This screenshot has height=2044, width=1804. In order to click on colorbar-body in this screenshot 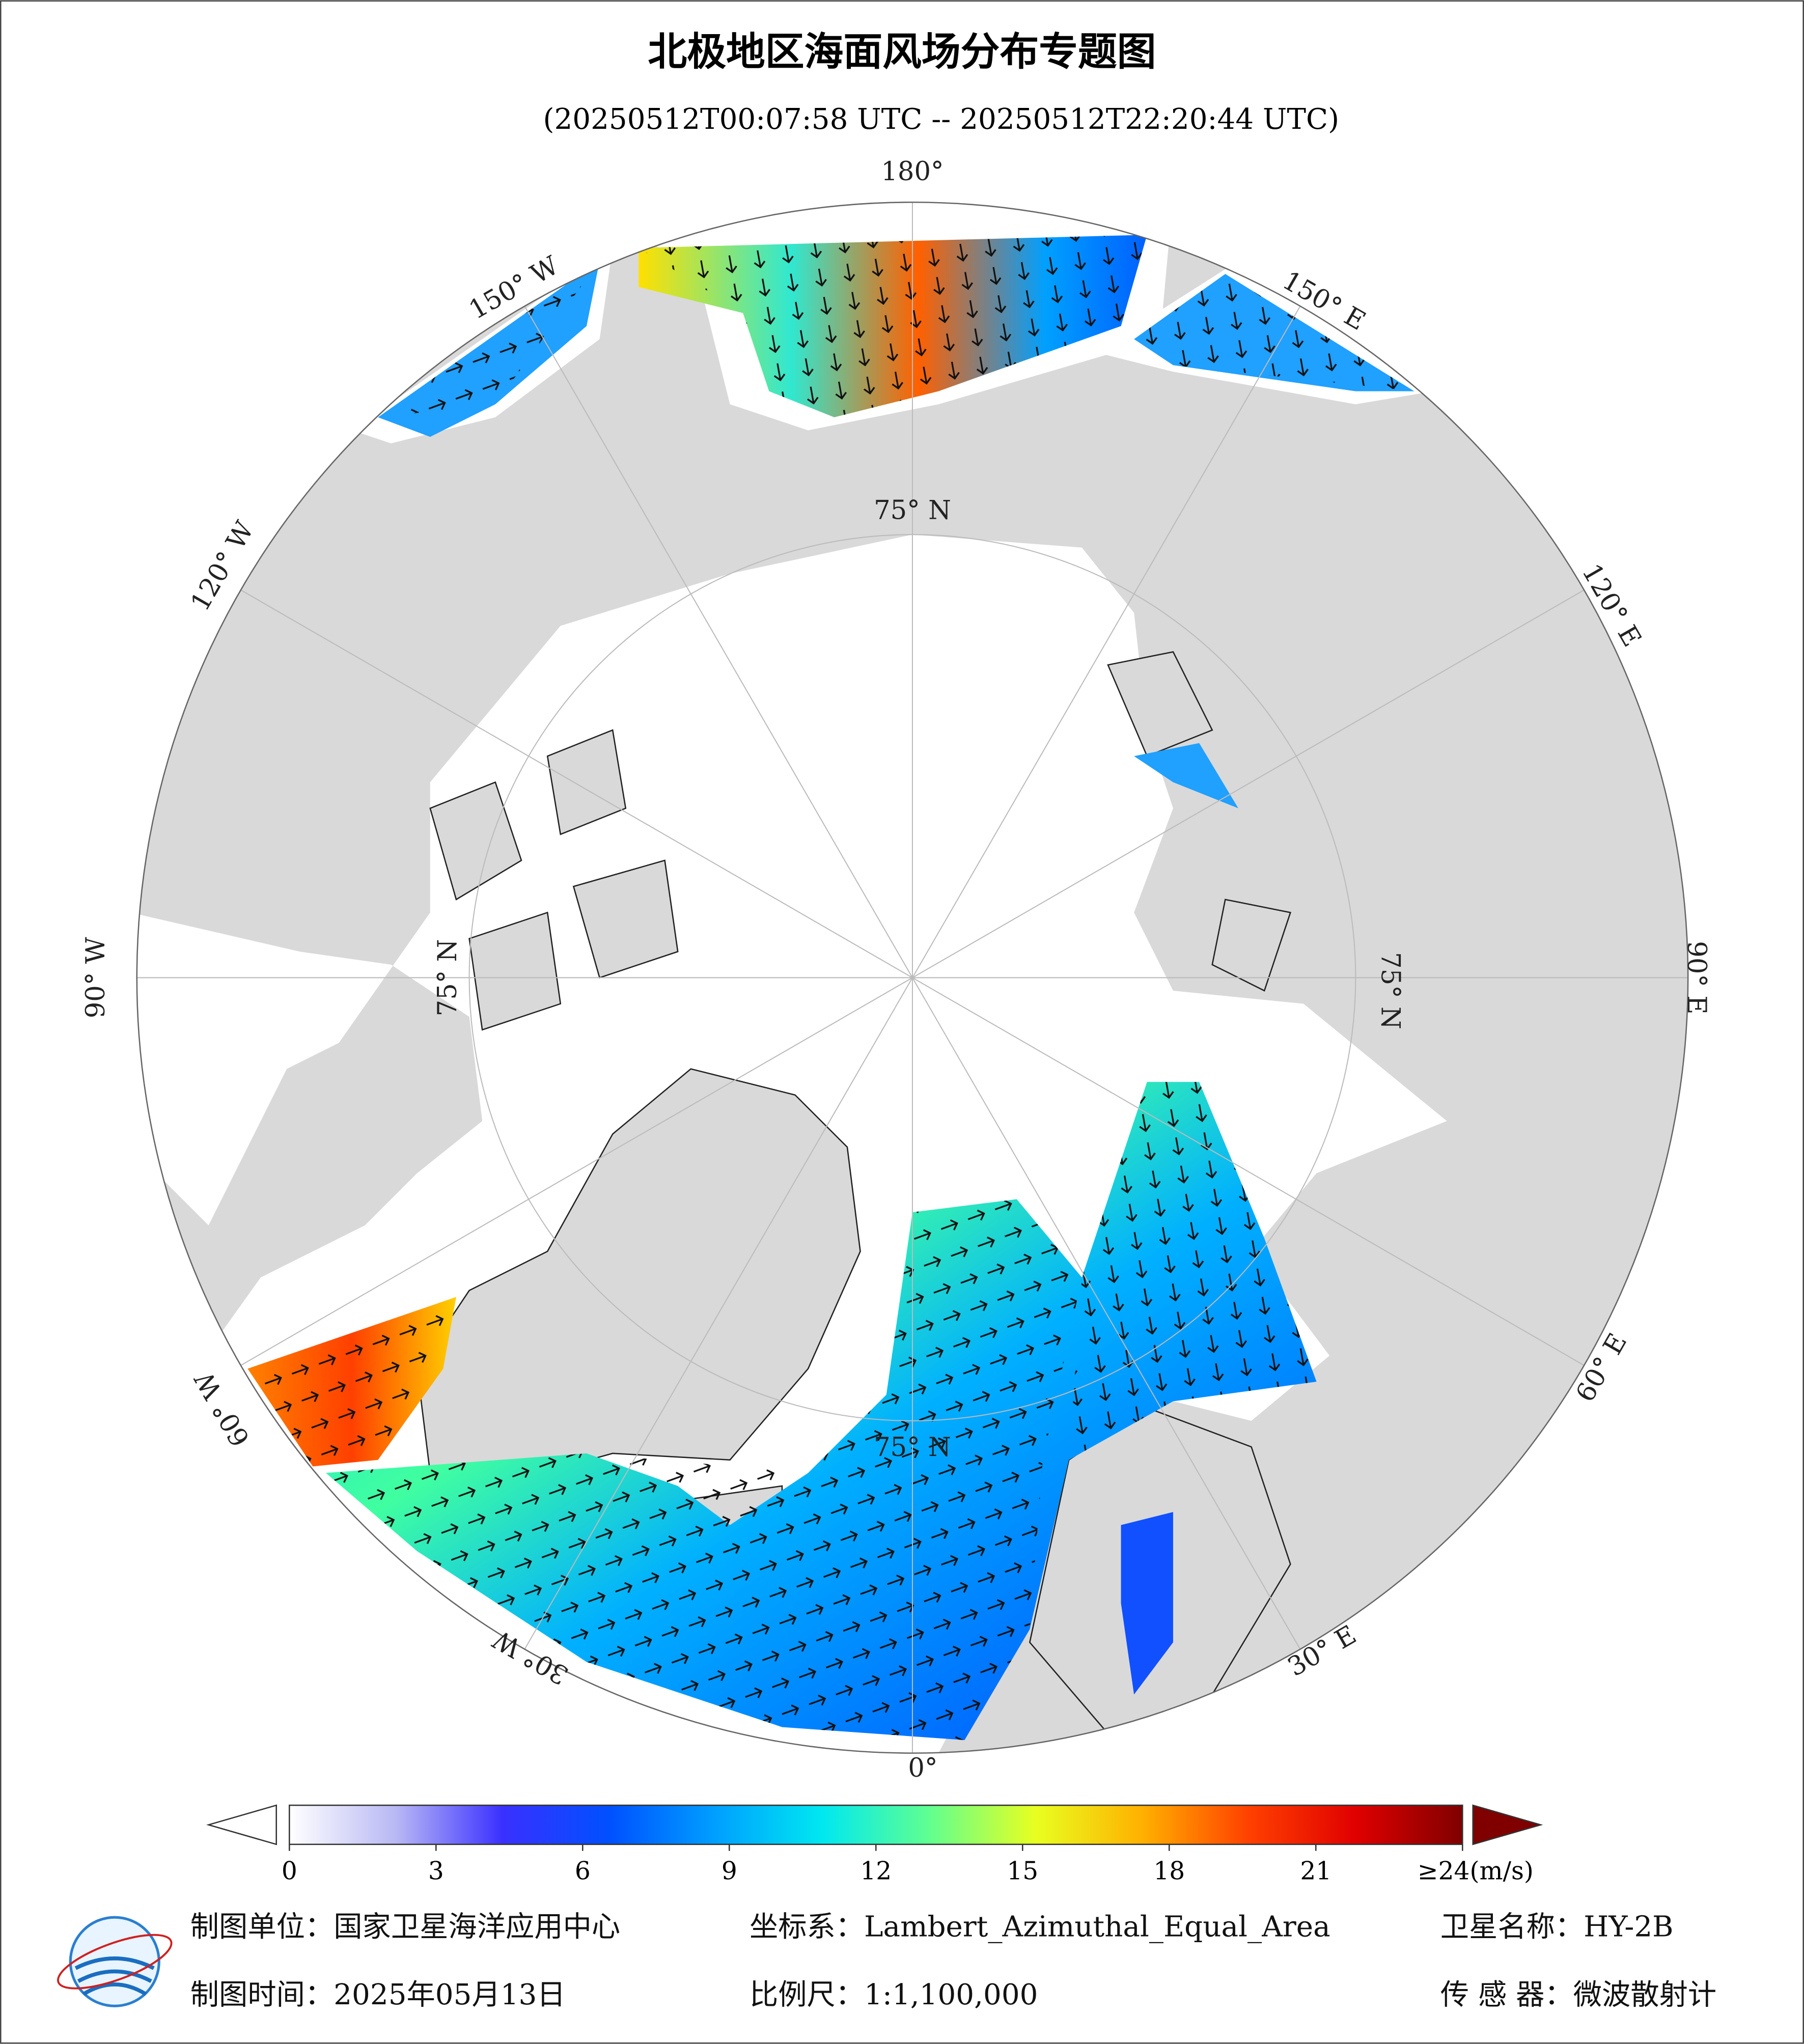, I will do `click(876, 1824)`.